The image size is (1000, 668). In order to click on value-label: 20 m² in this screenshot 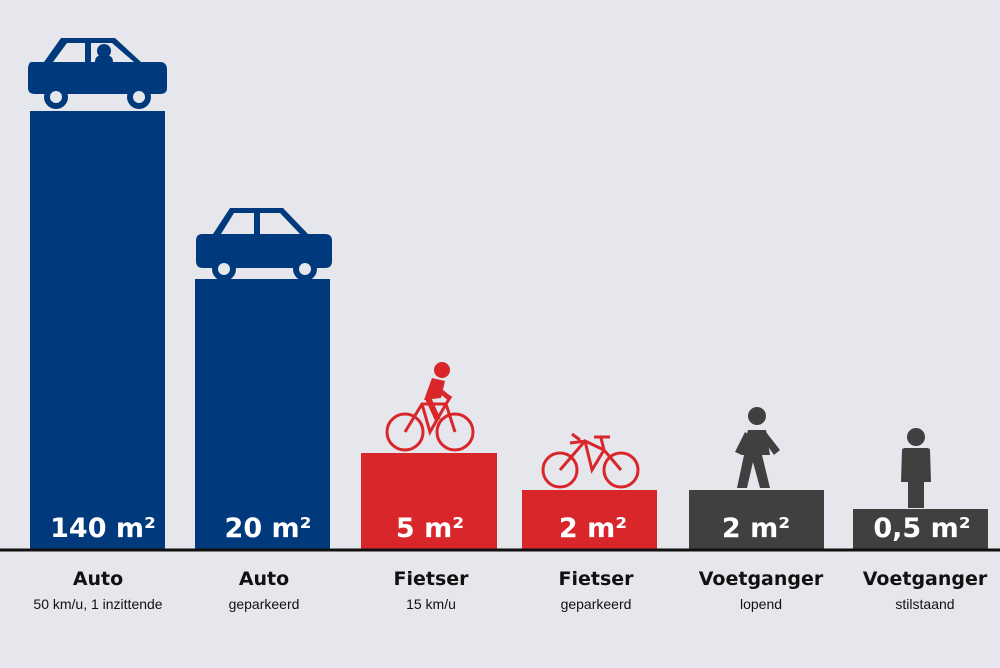, I will do `click(268, 528)`.